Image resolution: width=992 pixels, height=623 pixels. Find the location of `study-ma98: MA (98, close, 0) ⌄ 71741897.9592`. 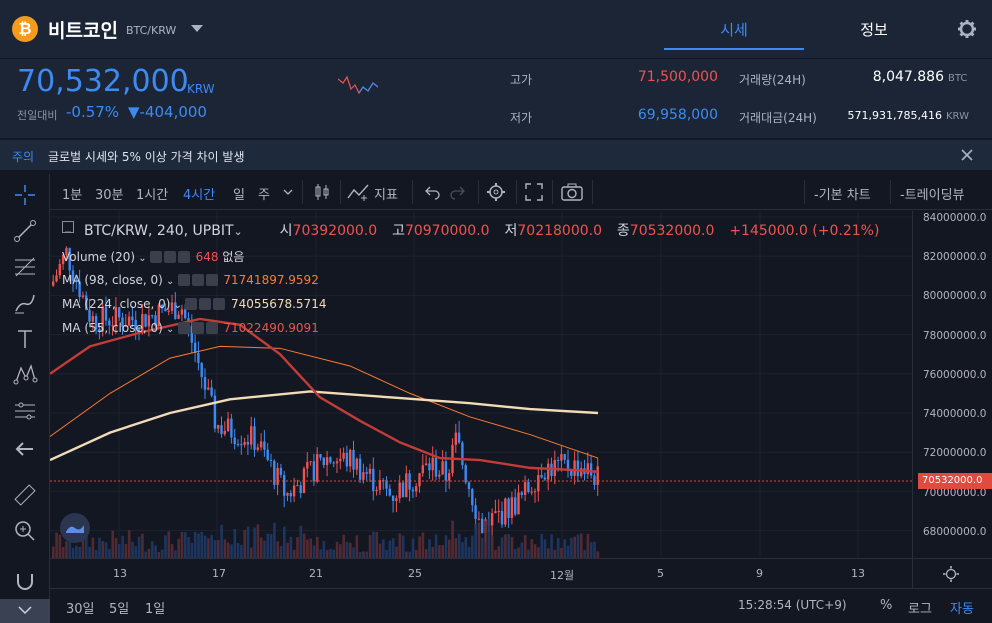

study-ma98: MA (98, close, 0) ⌄ 71741897.9592 is located at coordinates (190, 280).